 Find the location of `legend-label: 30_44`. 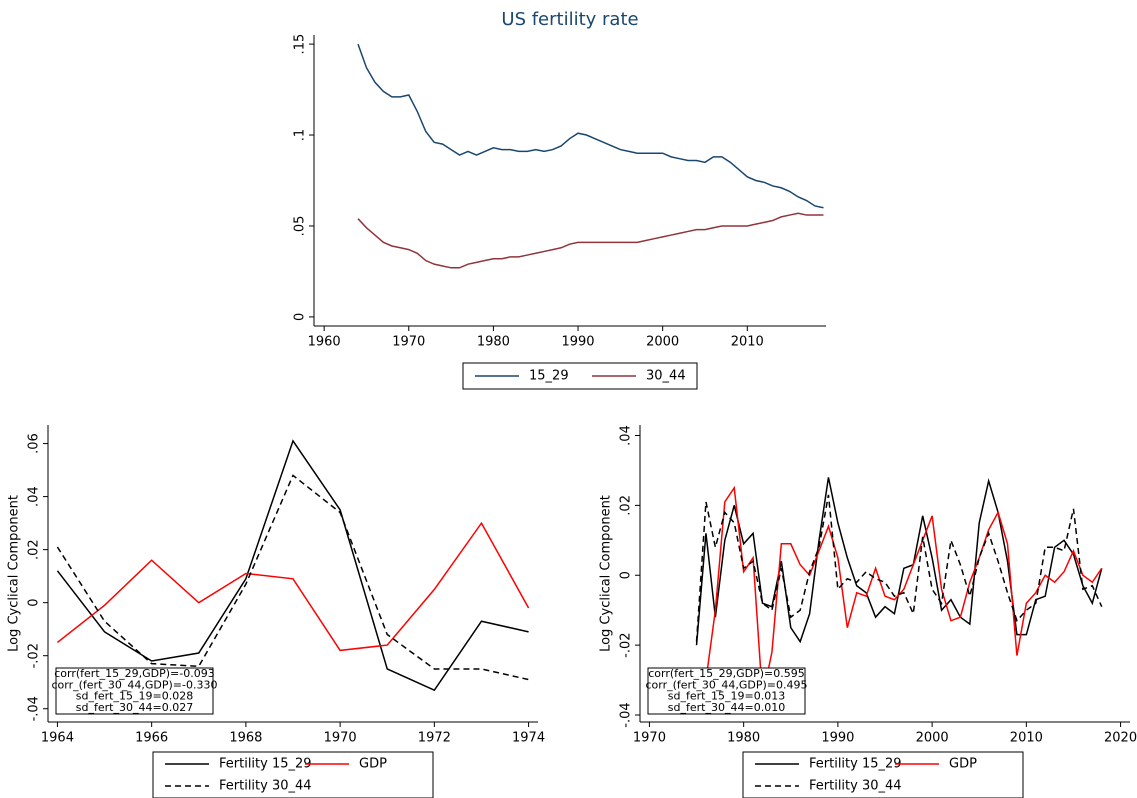

legend-label: 30_44 is located at coordinates (666, 376).